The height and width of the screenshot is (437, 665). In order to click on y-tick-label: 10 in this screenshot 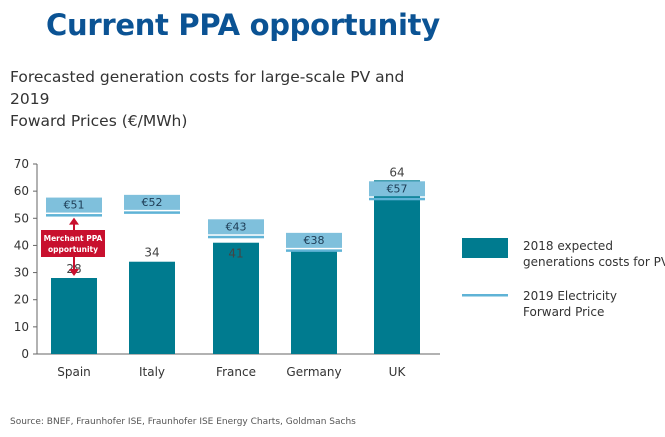, I will do `click(21, 327)`.